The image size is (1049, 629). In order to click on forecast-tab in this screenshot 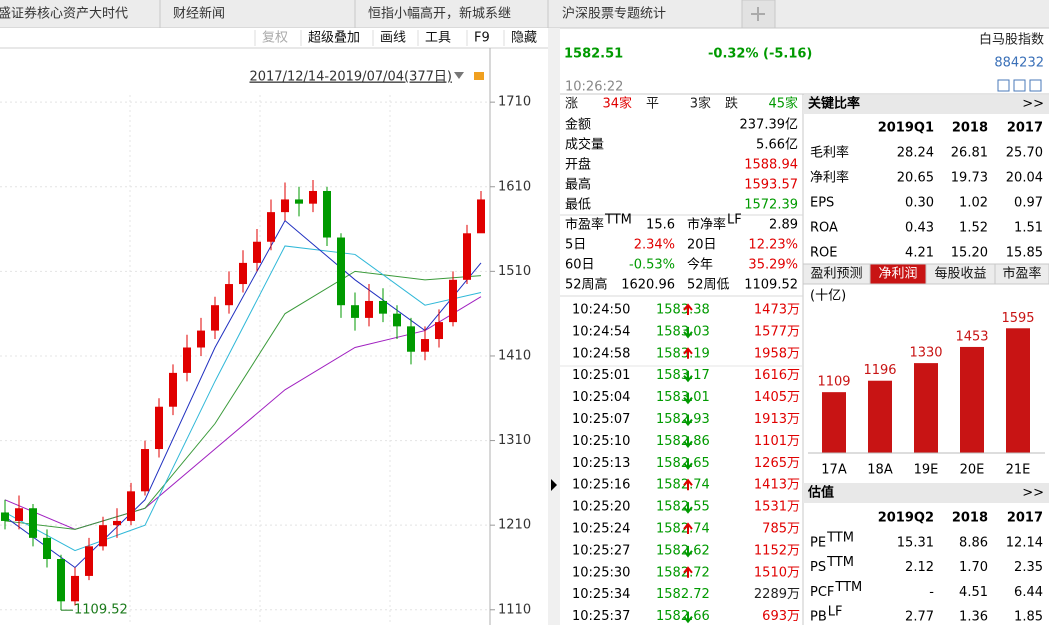, I will do `click(1021, 274)`.